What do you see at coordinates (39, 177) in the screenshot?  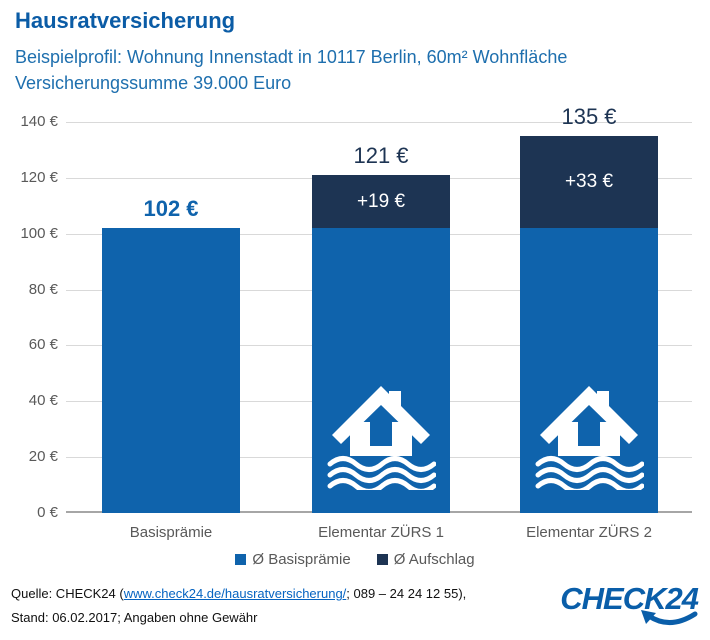 I see `y-axis-tick-label: 120 €` at bounding box center [39, 177].